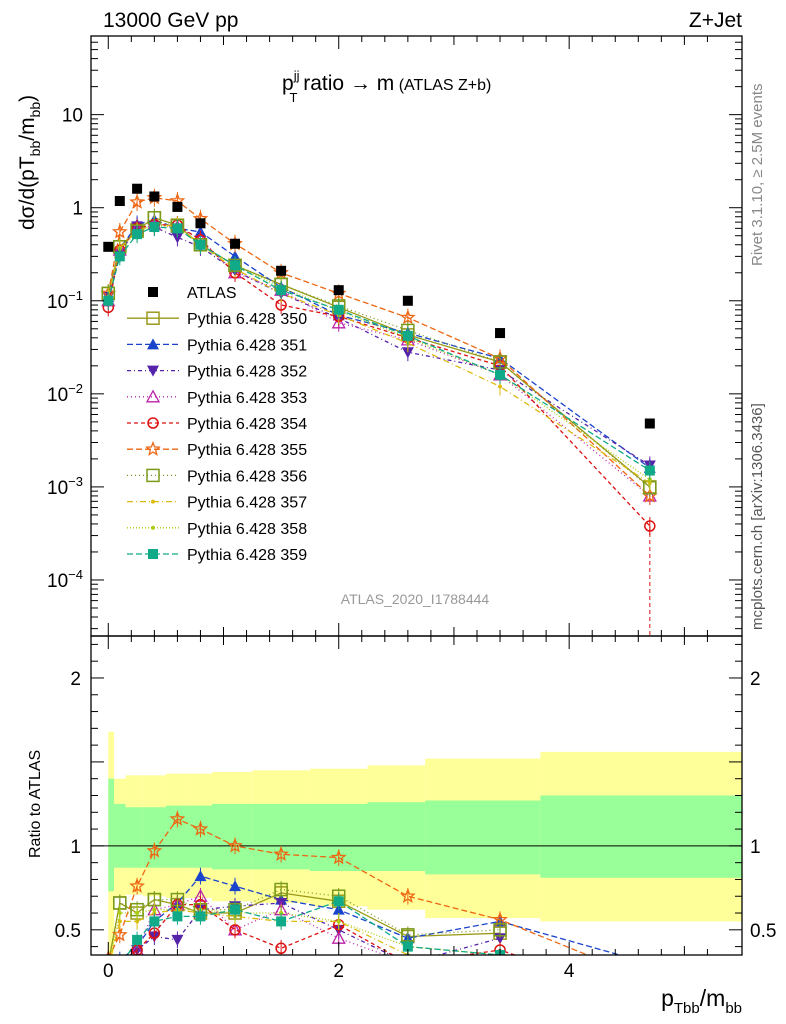  I want to click on legend-item-6: Pythia 6.428 356, so click(217, 476).